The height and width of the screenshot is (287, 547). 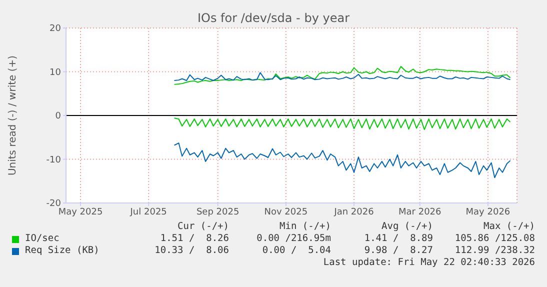 I want to click on text: 0.00 /216.95m, so click(x=293, y=239).